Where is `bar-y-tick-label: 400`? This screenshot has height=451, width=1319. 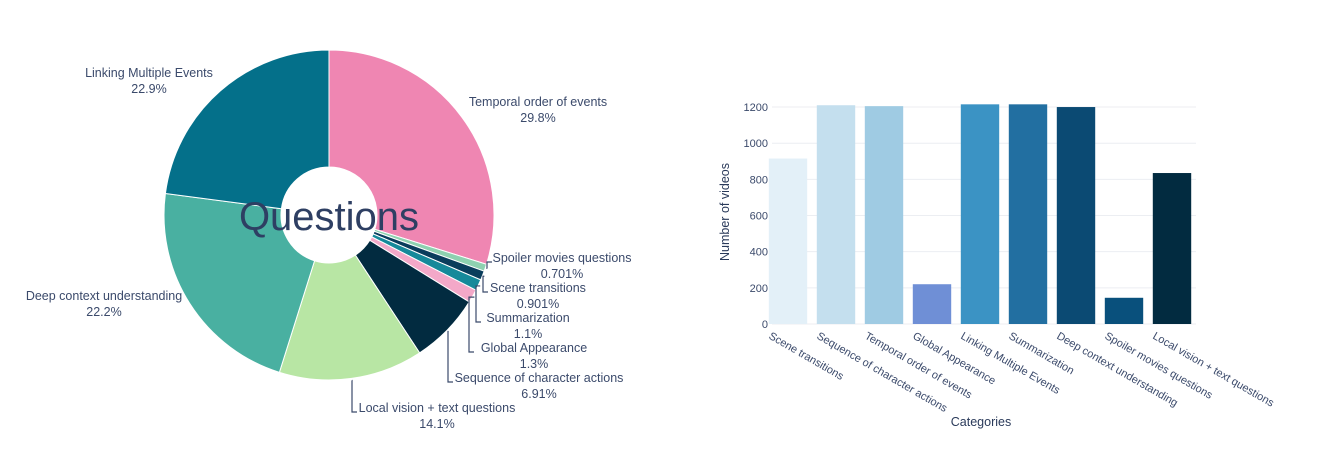 bar-y-tick-label: 400 is located at coordinates (759, 253).